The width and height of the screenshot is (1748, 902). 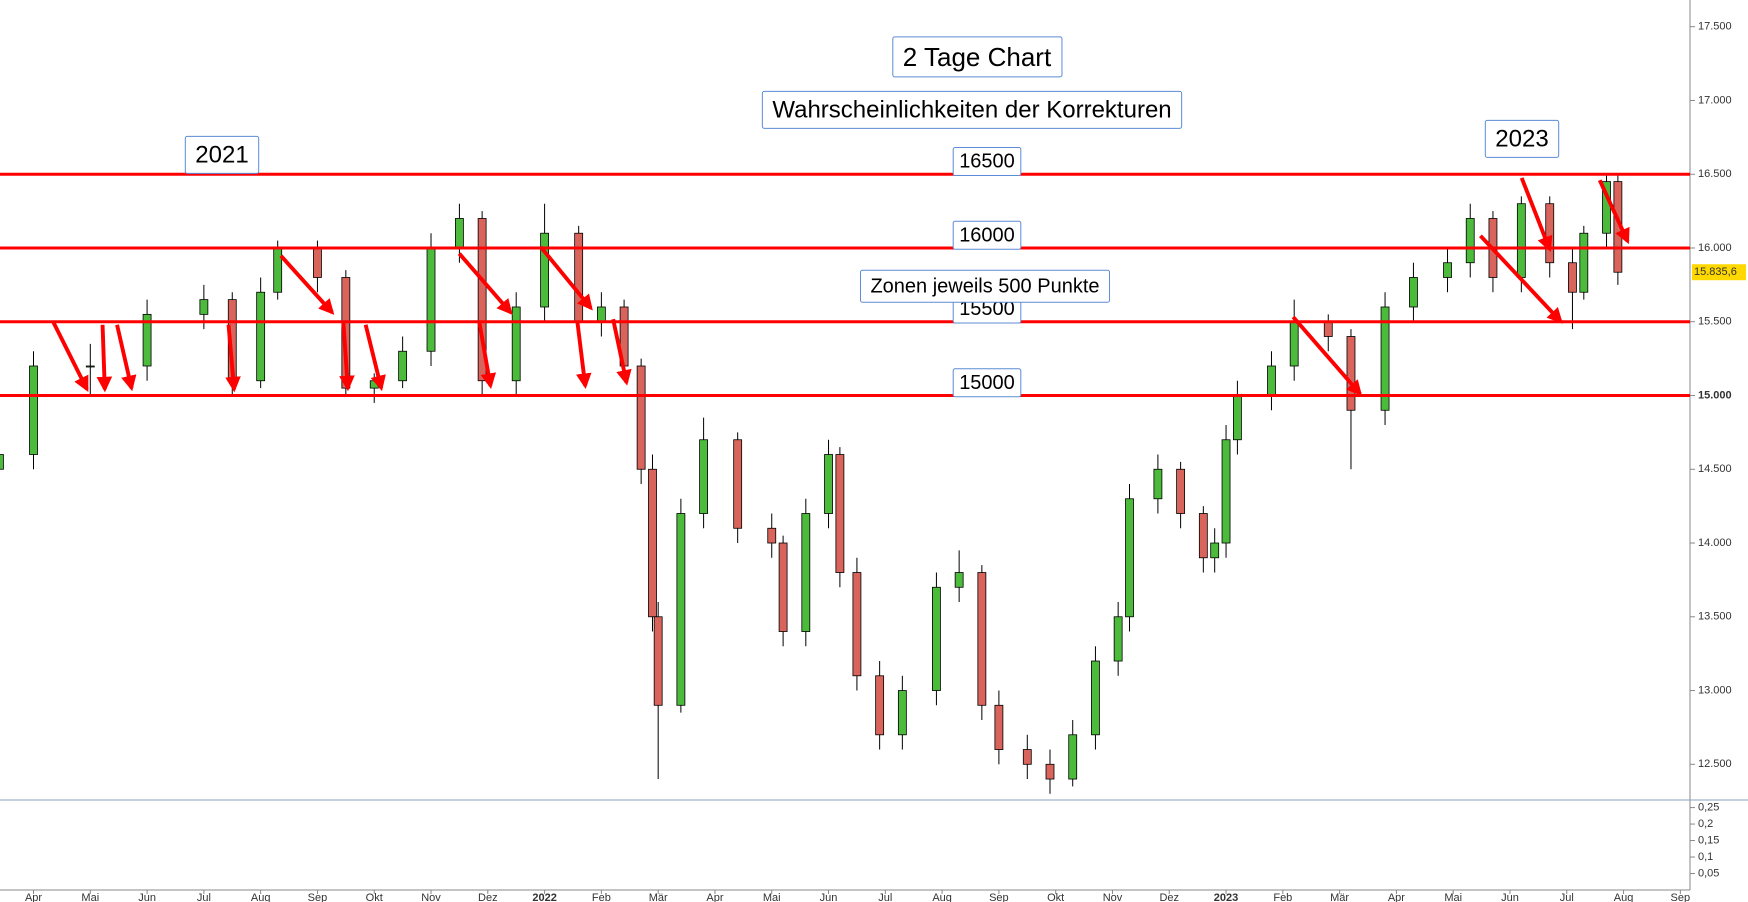 I want to click on annotation: 2021, so click(x=221, y=154).